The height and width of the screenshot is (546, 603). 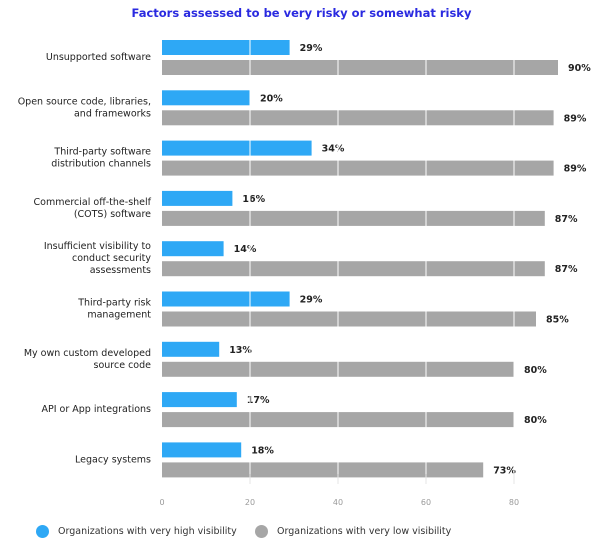 I want to click on x-tick-label-0: 0, so click(x=161, y=502).